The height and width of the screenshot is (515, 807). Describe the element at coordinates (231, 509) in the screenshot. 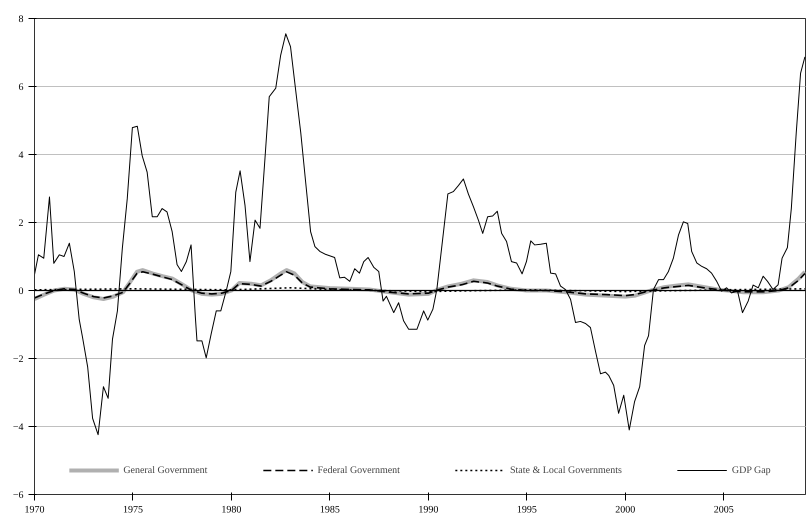

I see `x-tick-label: 1980` at that location.